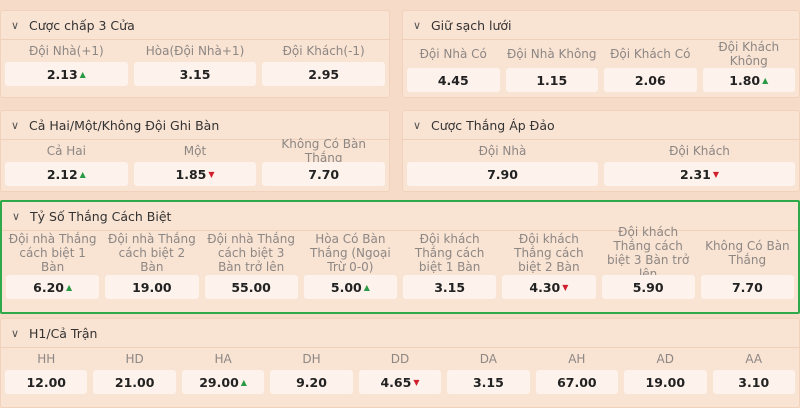 This screenshot has width=800, height=408. I want to click on odds-option: AA 3.10, so click(753, 371).